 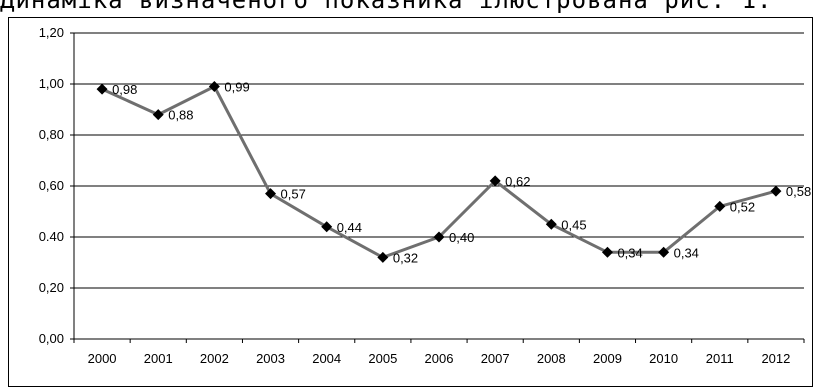 What do you see at coordinates (326, 358) in the screenshot?
I see `x-tick-label: 2004` at bounding box center [326, 358].